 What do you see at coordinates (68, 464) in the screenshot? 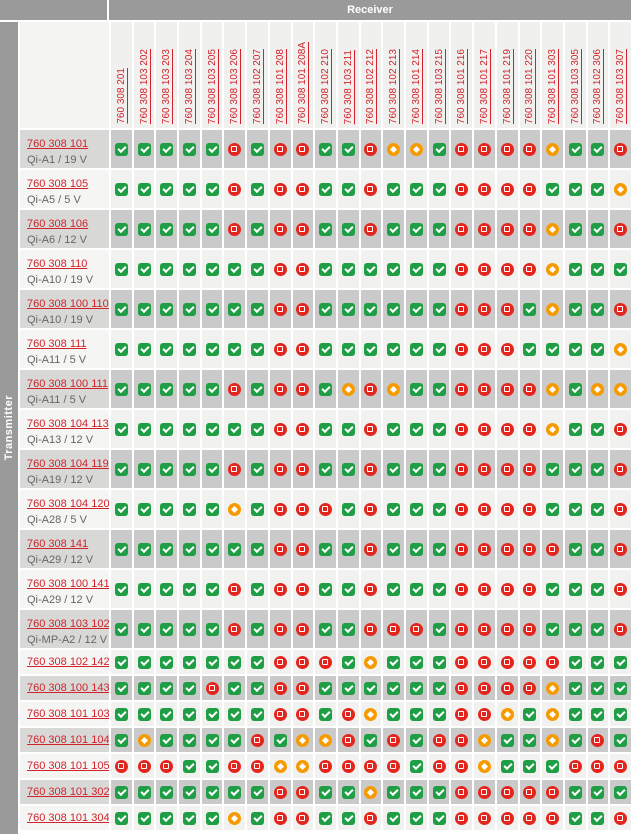
I see `transmitter-part-link: 760 308 104 119` at bounding box center [68, 464].